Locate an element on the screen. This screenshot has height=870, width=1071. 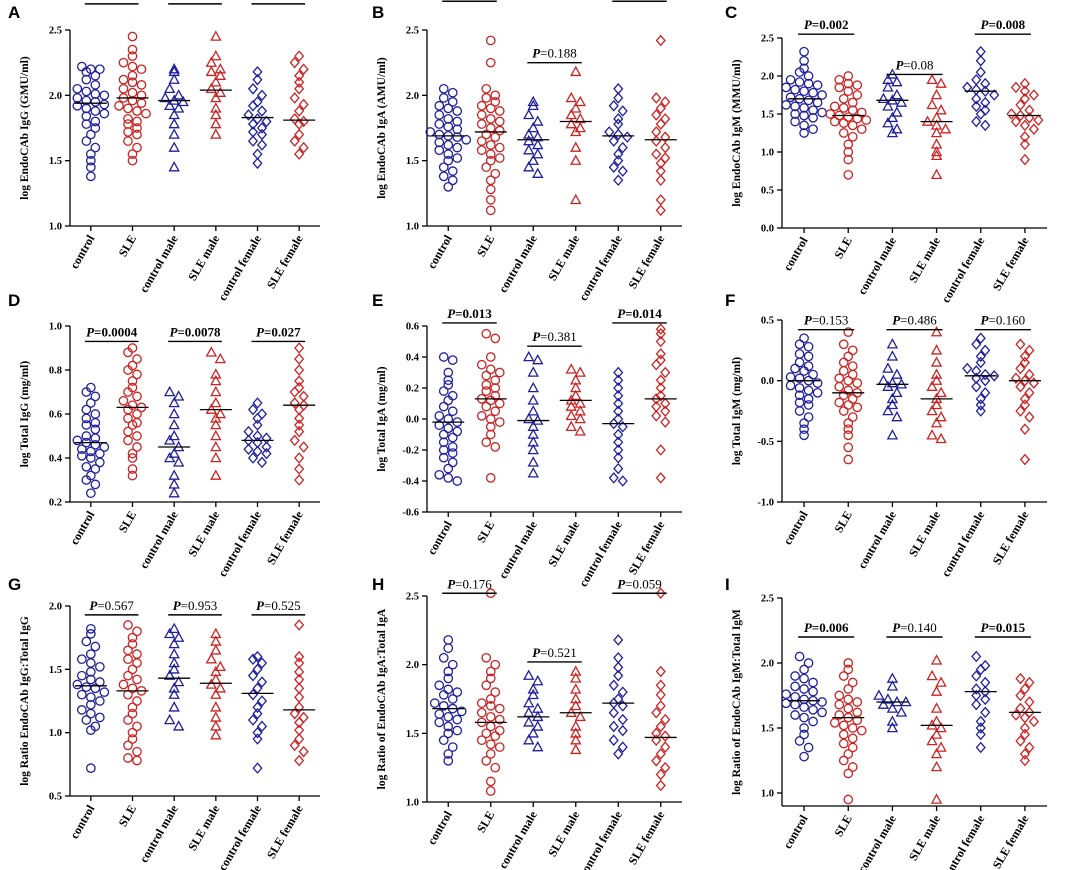
p-value-text: =0.015 is located at coordinates (1006, 627).